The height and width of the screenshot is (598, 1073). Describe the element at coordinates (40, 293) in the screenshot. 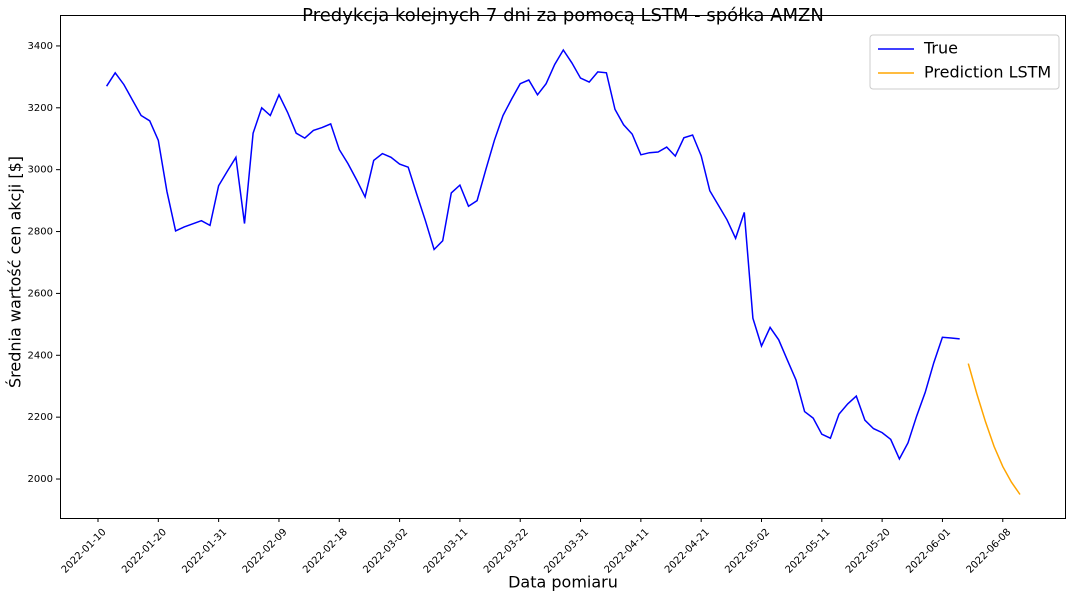

I see `y-tick-label: 2600` at that location.